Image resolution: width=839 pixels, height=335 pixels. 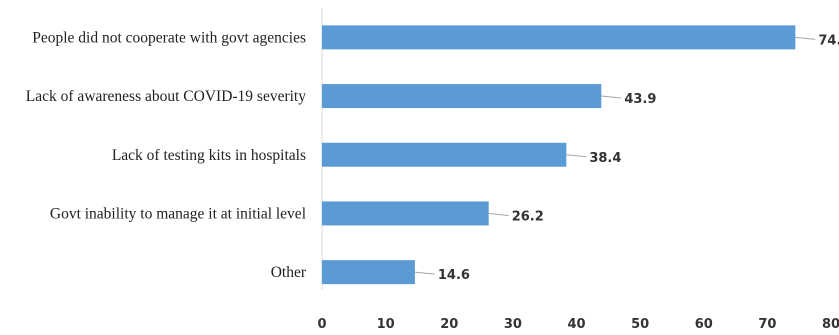 I want to click on x-tick-label: 40, so click(x=576, y=324).